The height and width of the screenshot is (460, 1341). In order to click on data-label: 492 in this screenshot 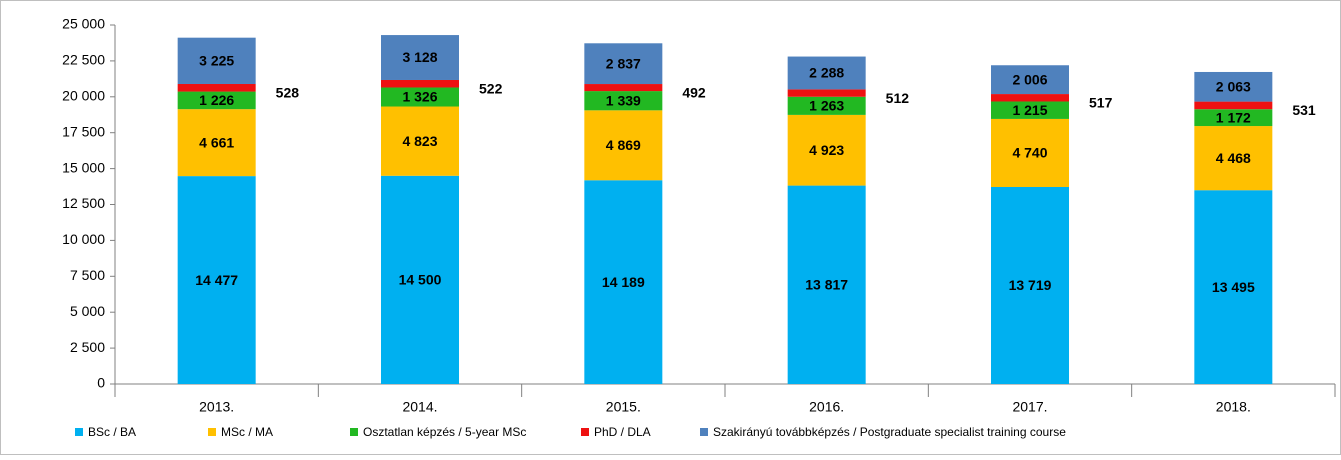, I will do `click(694, 92)`.